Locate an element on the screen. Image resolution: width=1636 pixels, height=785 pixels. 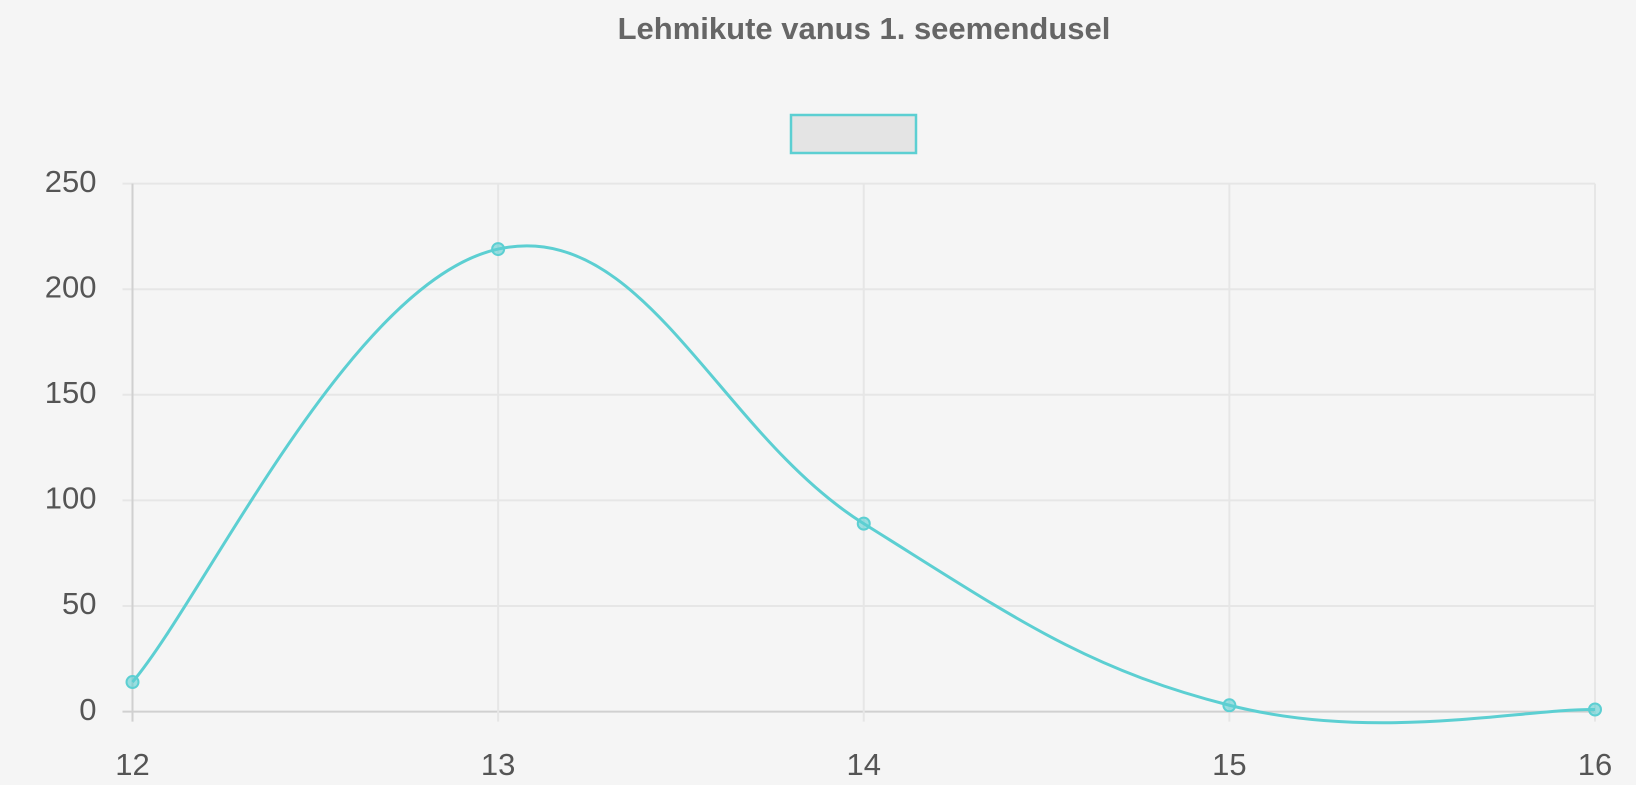
y-tick-label: 200 is located at coordinates (71, 286).